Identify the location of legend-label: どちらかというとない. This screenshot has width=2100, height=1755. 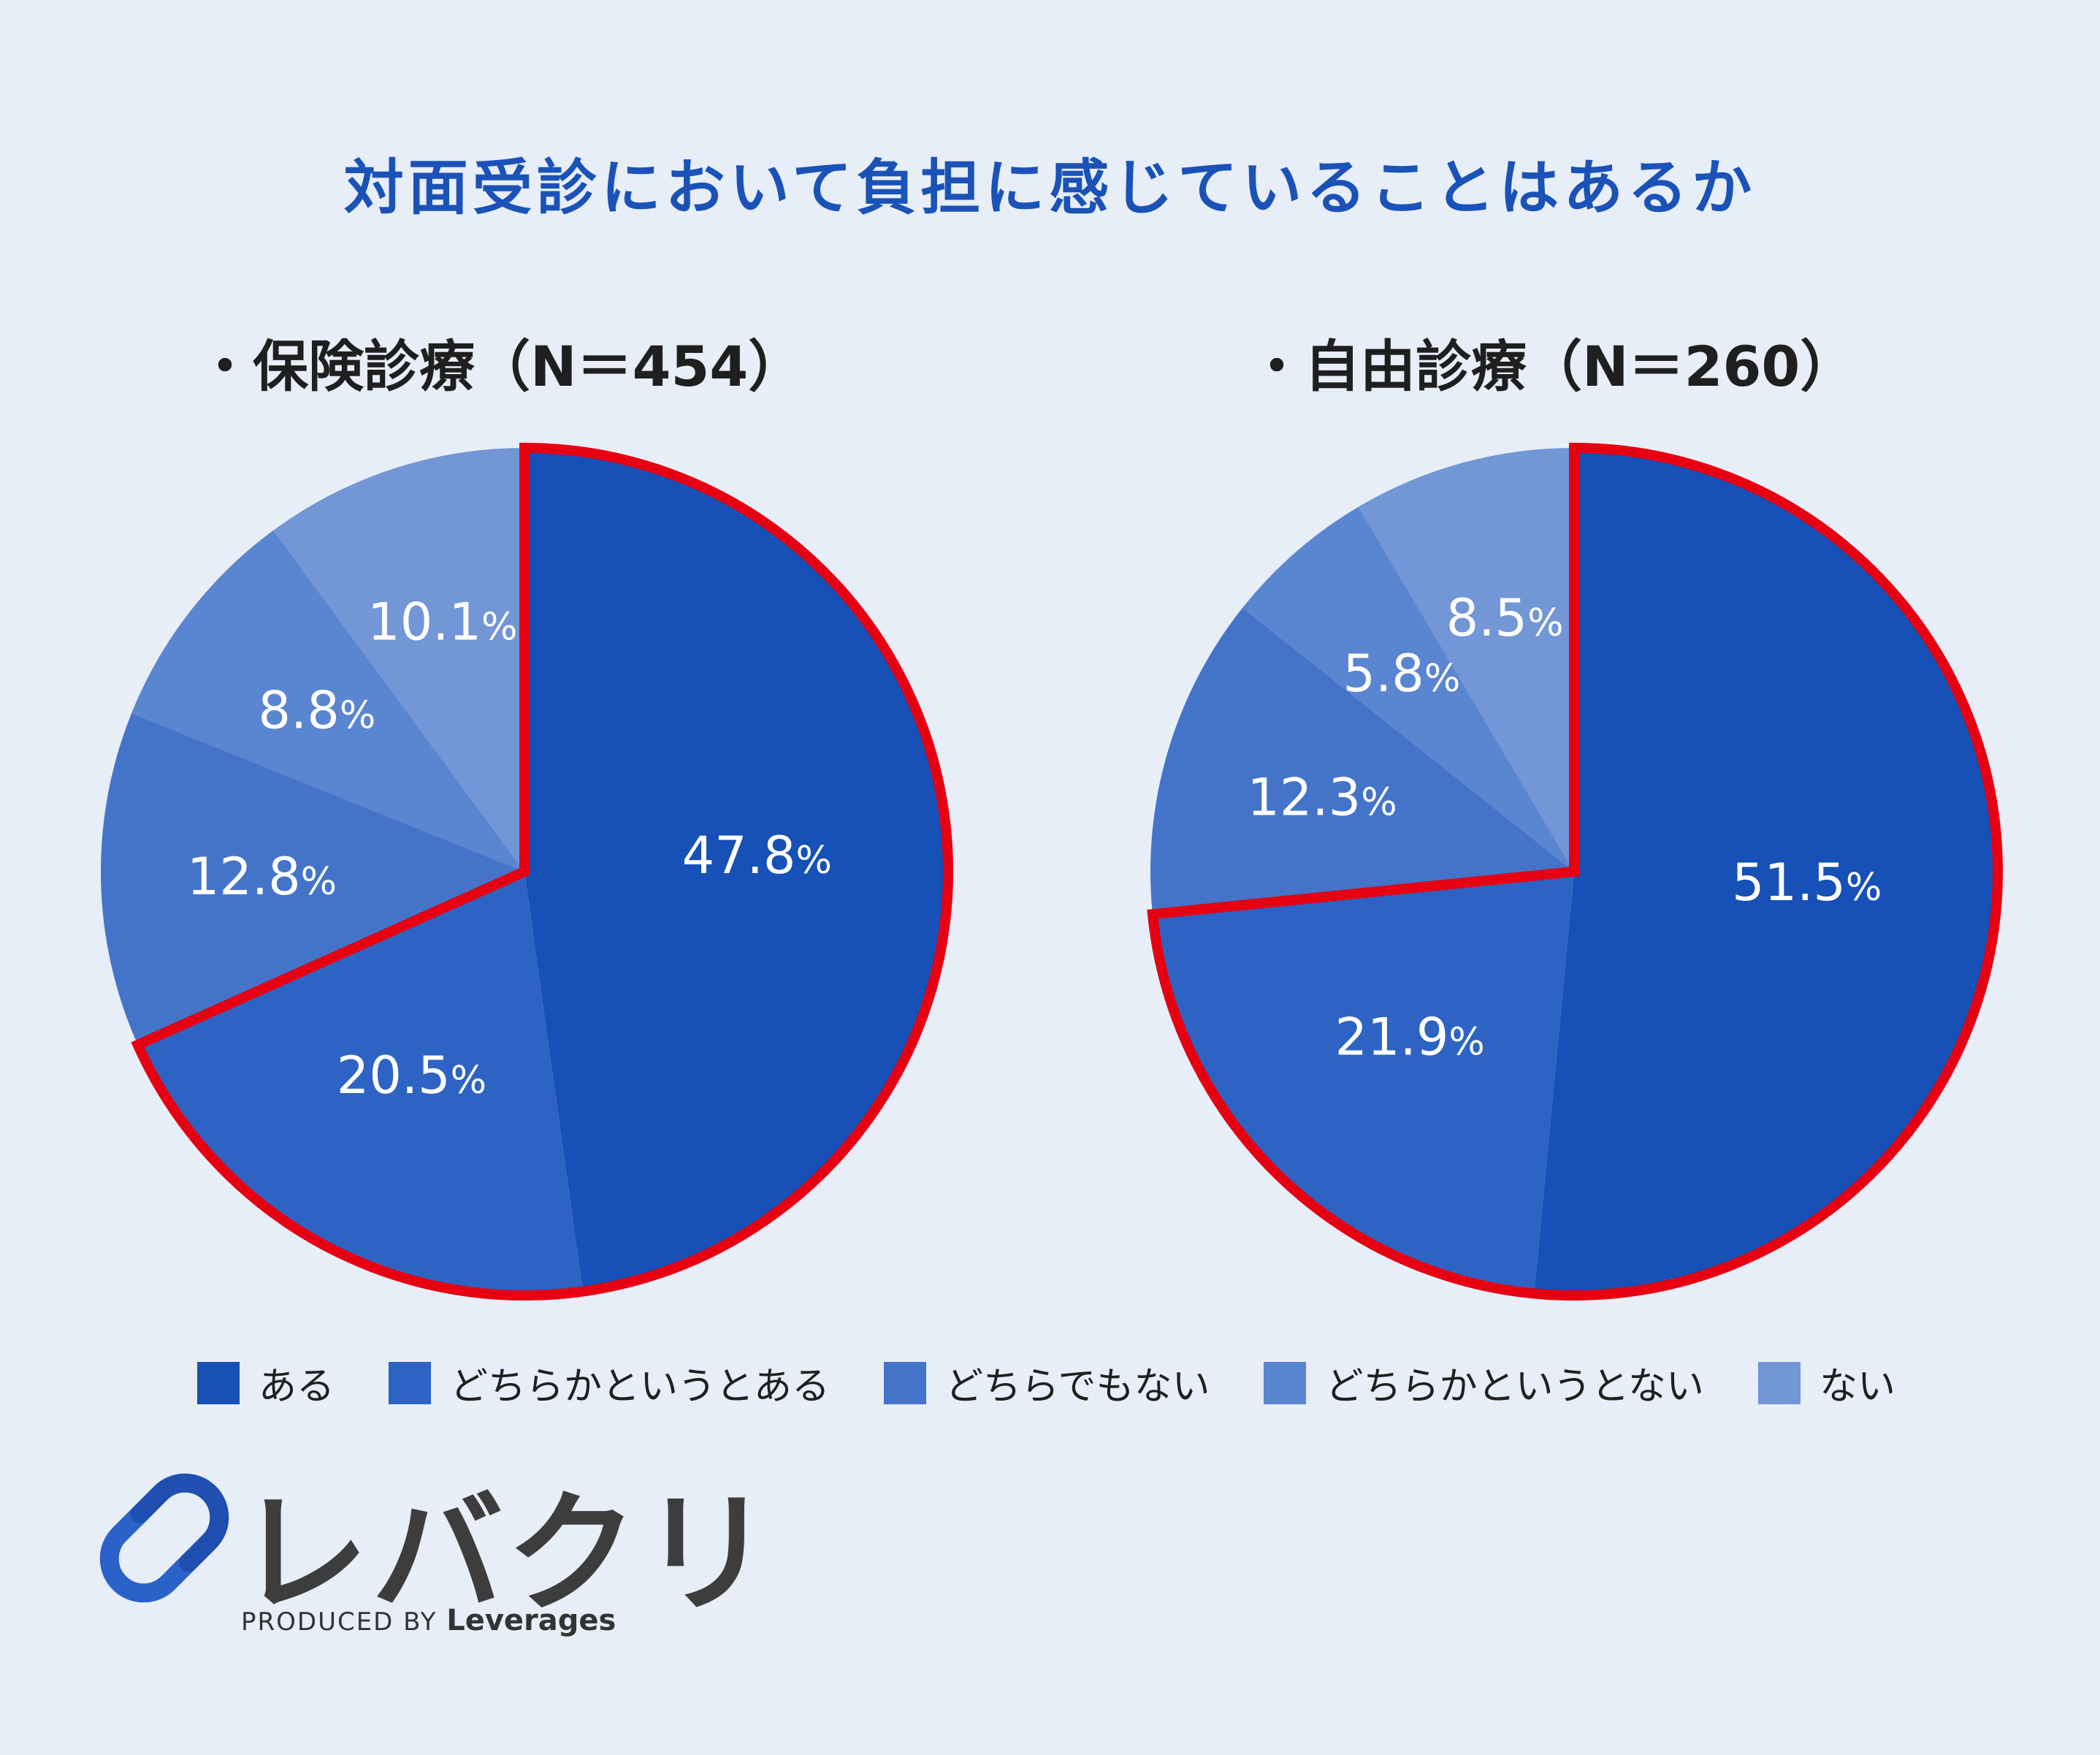
(1515, 1387).